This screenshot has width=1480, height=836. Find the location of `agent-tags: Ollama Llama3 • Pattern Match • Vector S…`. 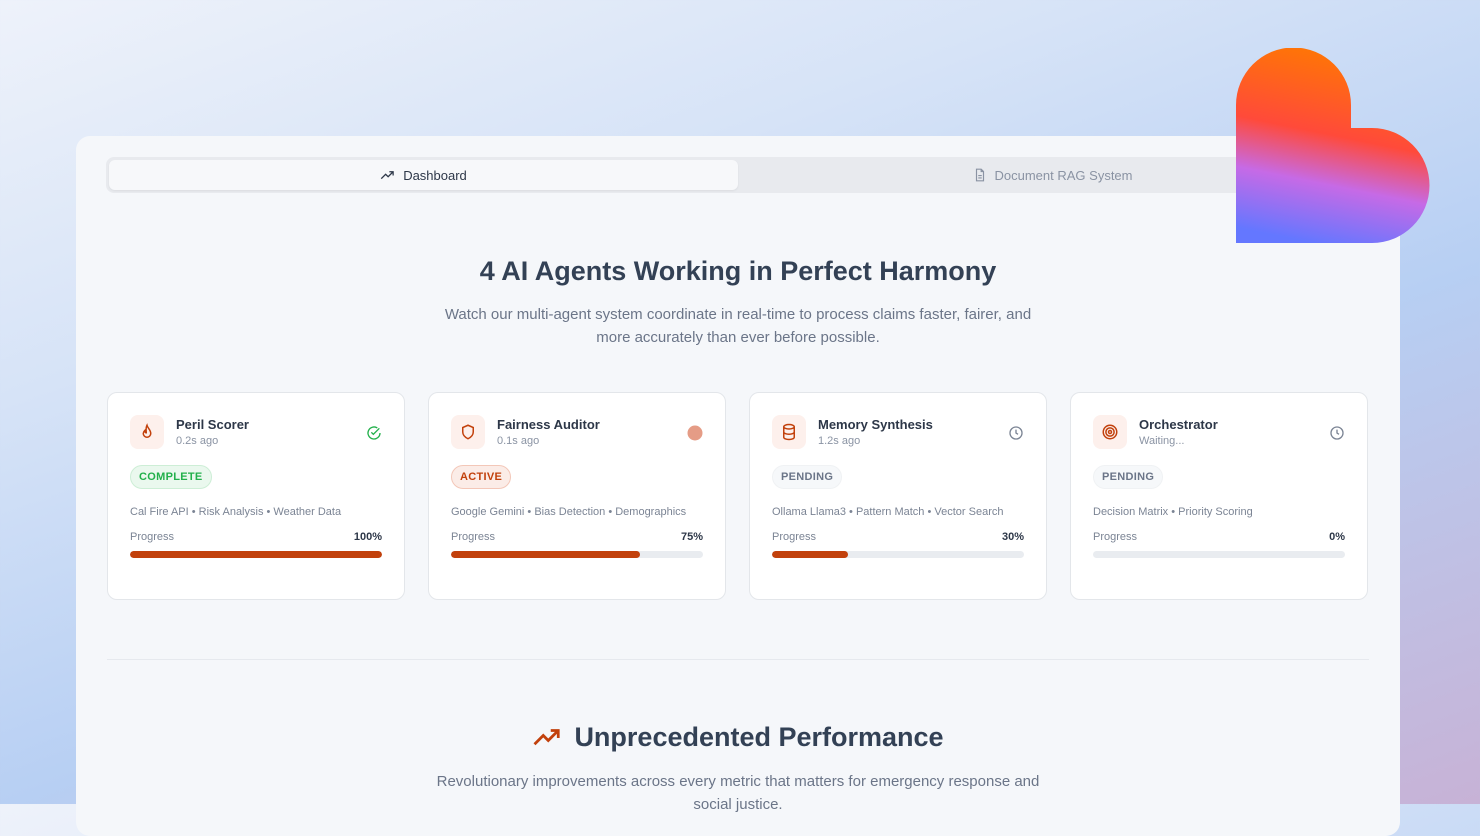

agent-tags: Ollama Llama3 • Pattern Match • Vector S… is located at coordinates (888, 512).